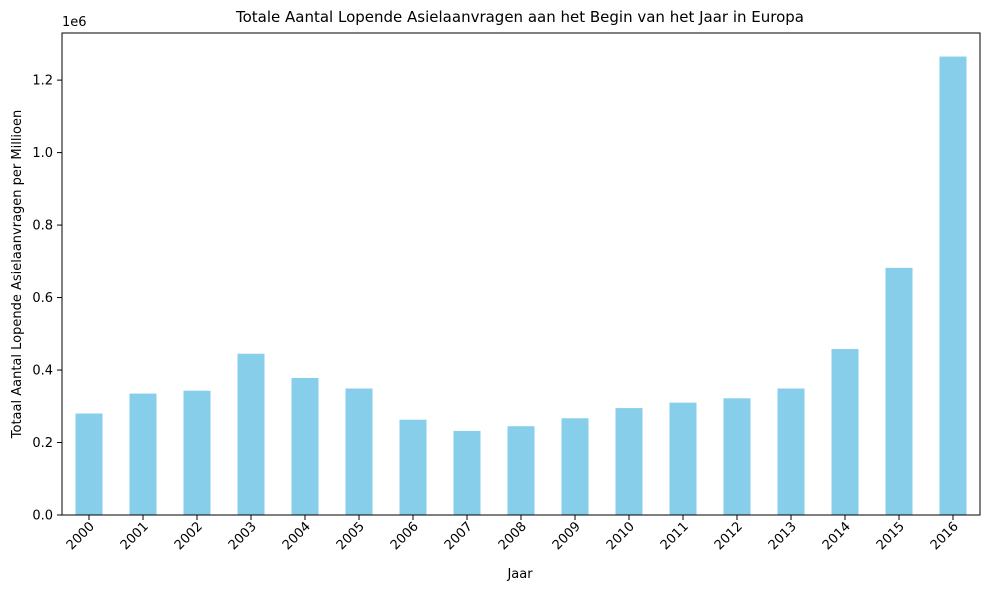 This screenshot has width=989, height=589. I want to click on x-tick-label: 2015, so click(891, 536).